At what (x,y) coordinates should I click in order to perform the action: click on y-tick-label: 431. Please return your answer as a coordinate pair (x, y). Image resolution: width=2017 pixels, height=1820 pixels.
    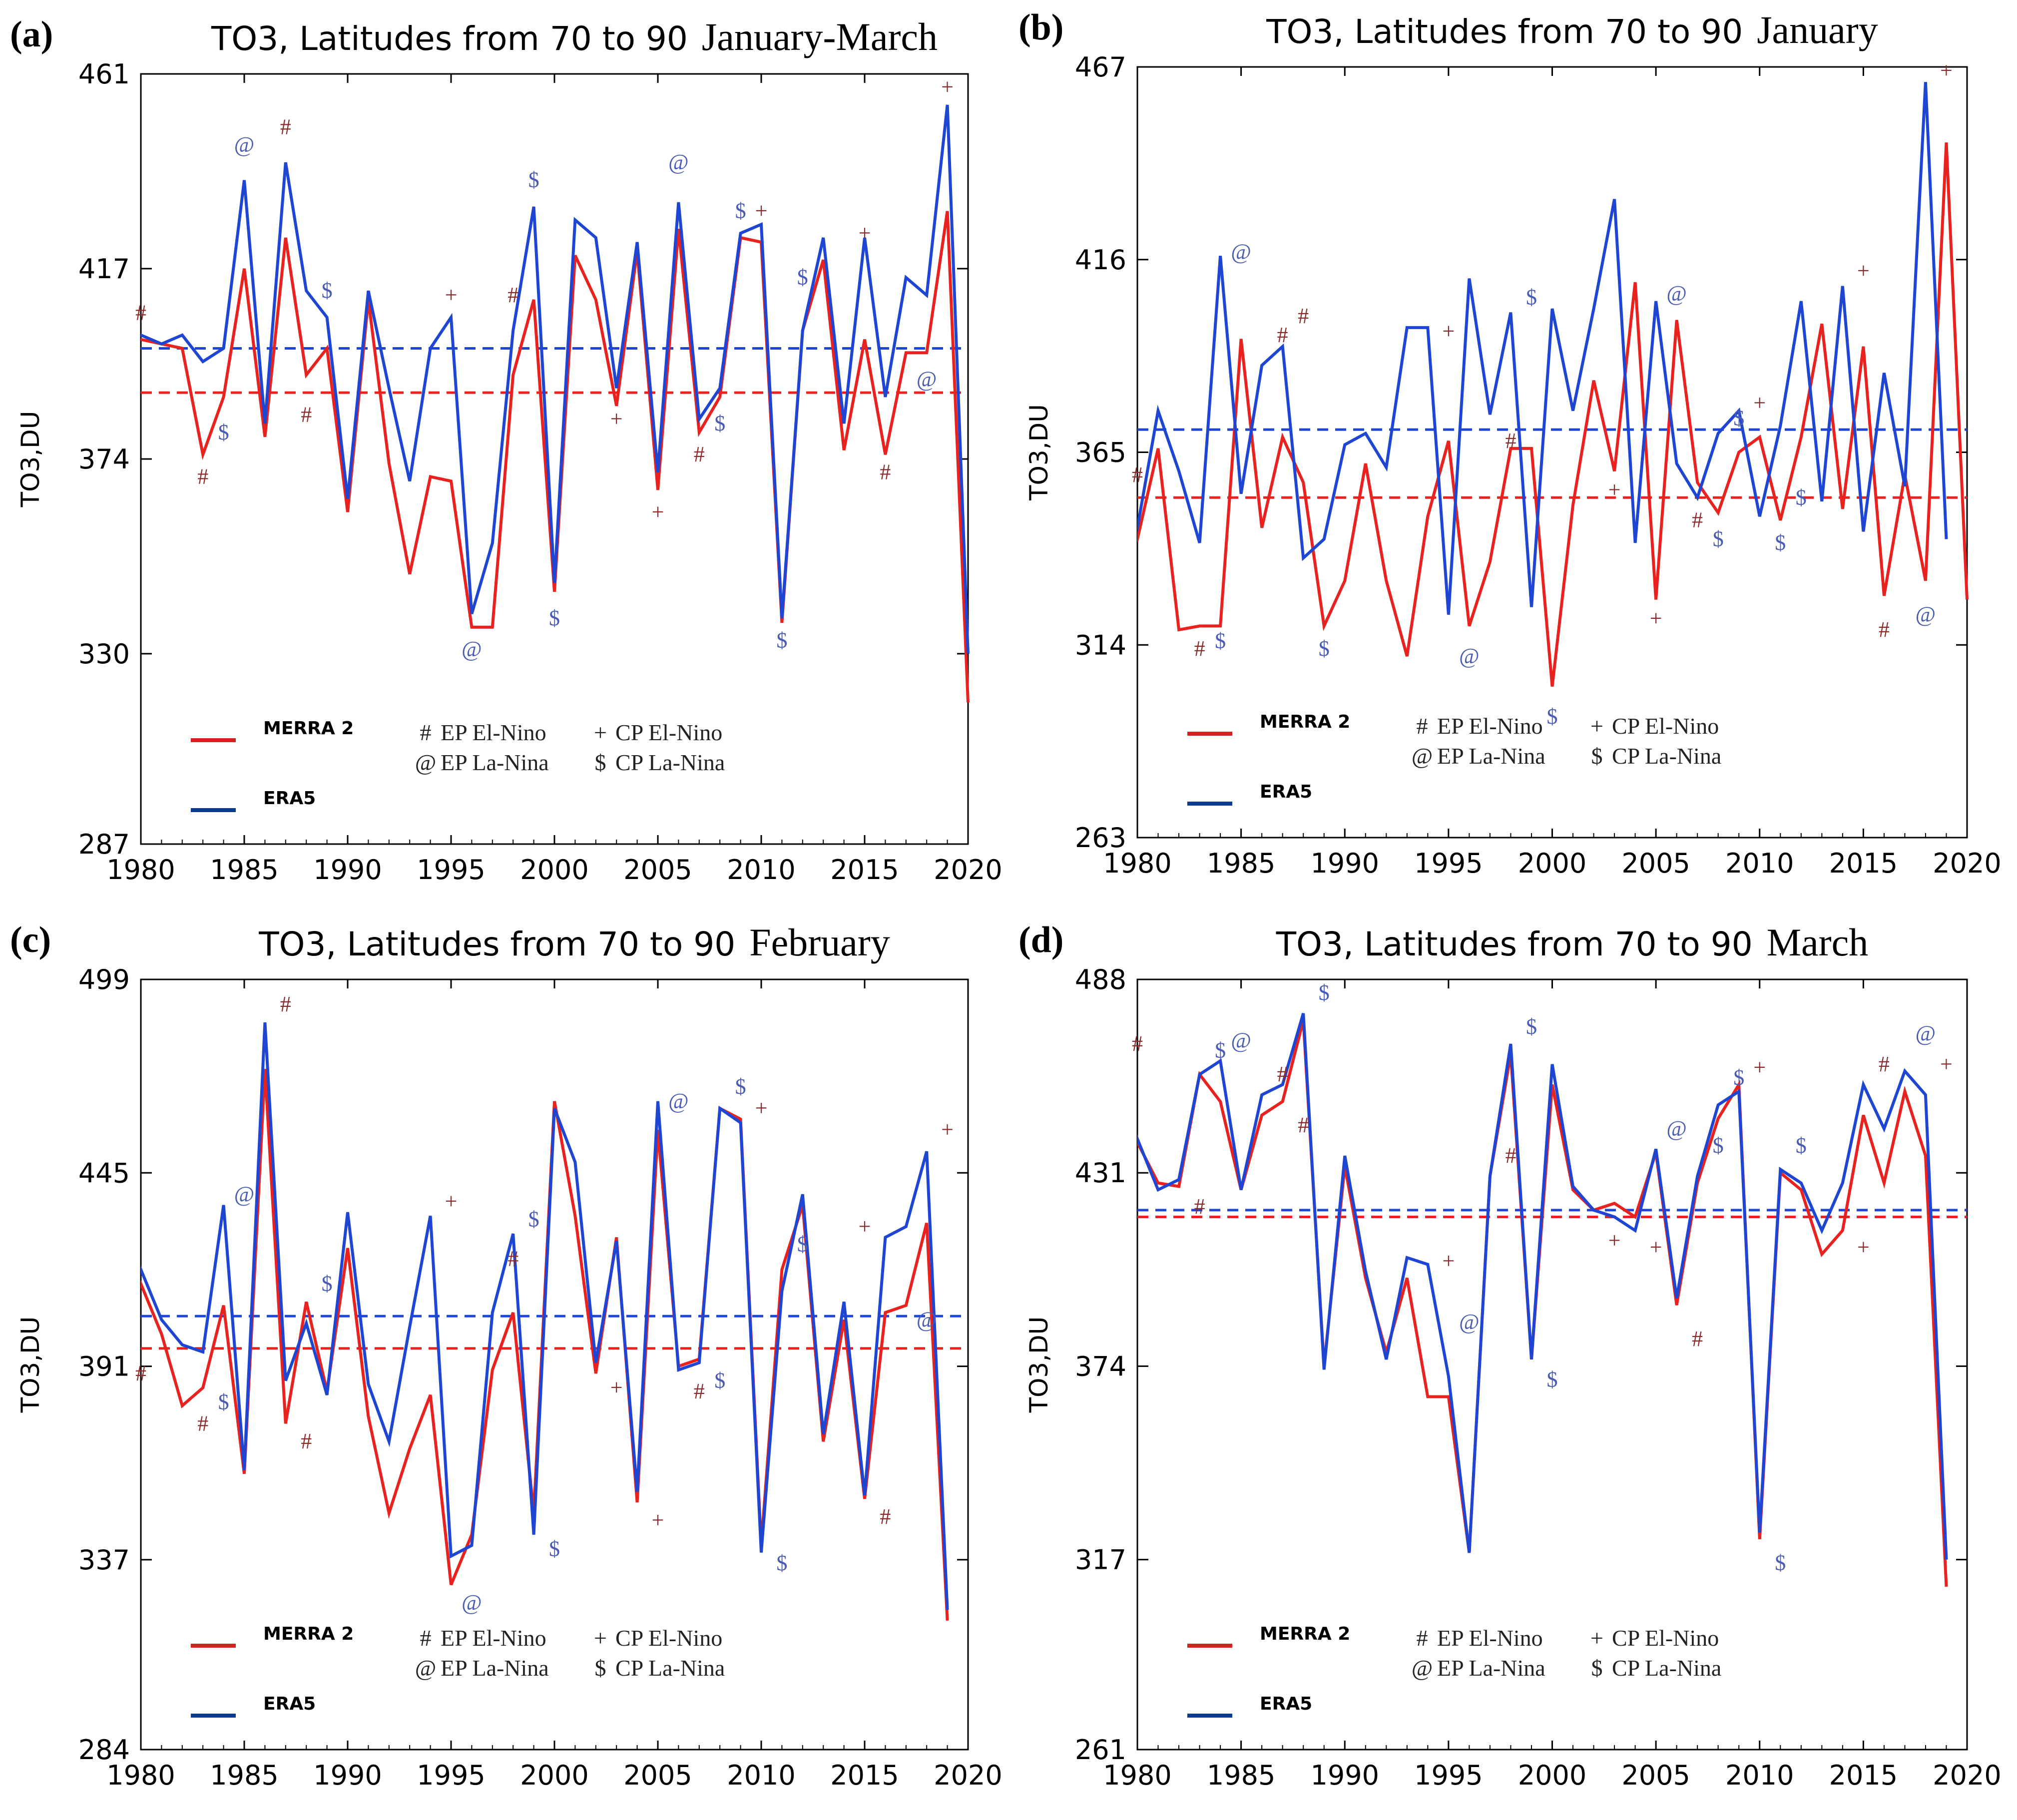
    Looking at the image, I should click on (1100, 1173).